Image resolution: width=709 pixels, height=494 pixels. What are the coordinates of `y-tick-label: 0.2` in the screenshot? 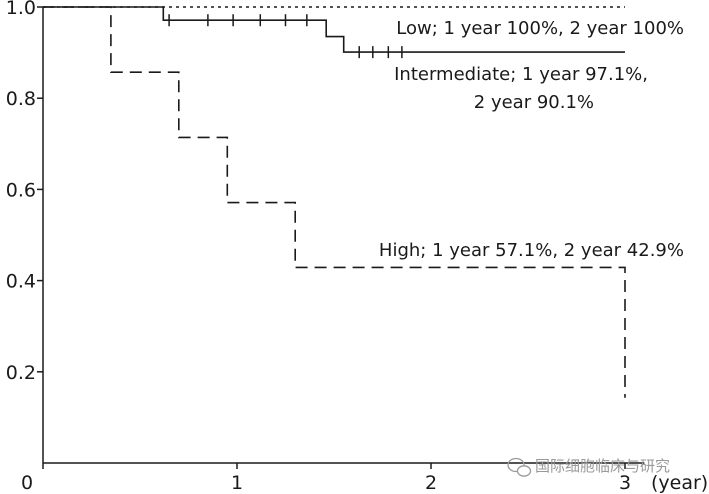 It's located at (21, 373).